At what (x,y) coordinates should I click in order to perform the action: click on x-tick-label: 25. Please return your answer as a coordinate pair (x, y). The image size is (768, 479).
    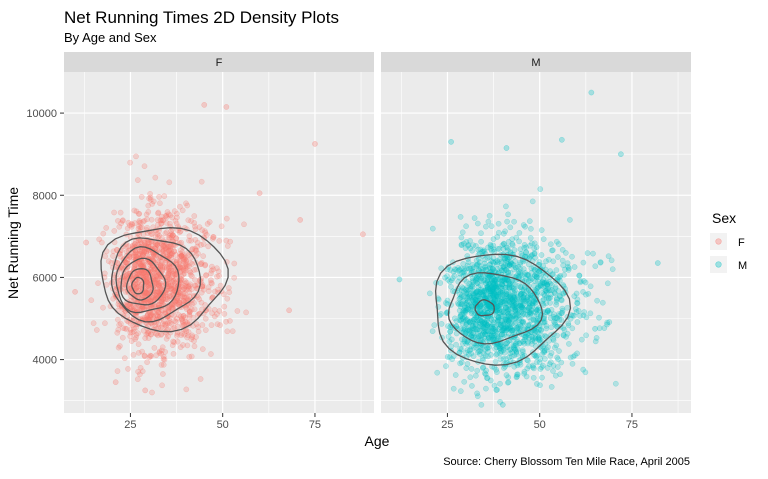
    Looking at the image, I should click on (447, 425).